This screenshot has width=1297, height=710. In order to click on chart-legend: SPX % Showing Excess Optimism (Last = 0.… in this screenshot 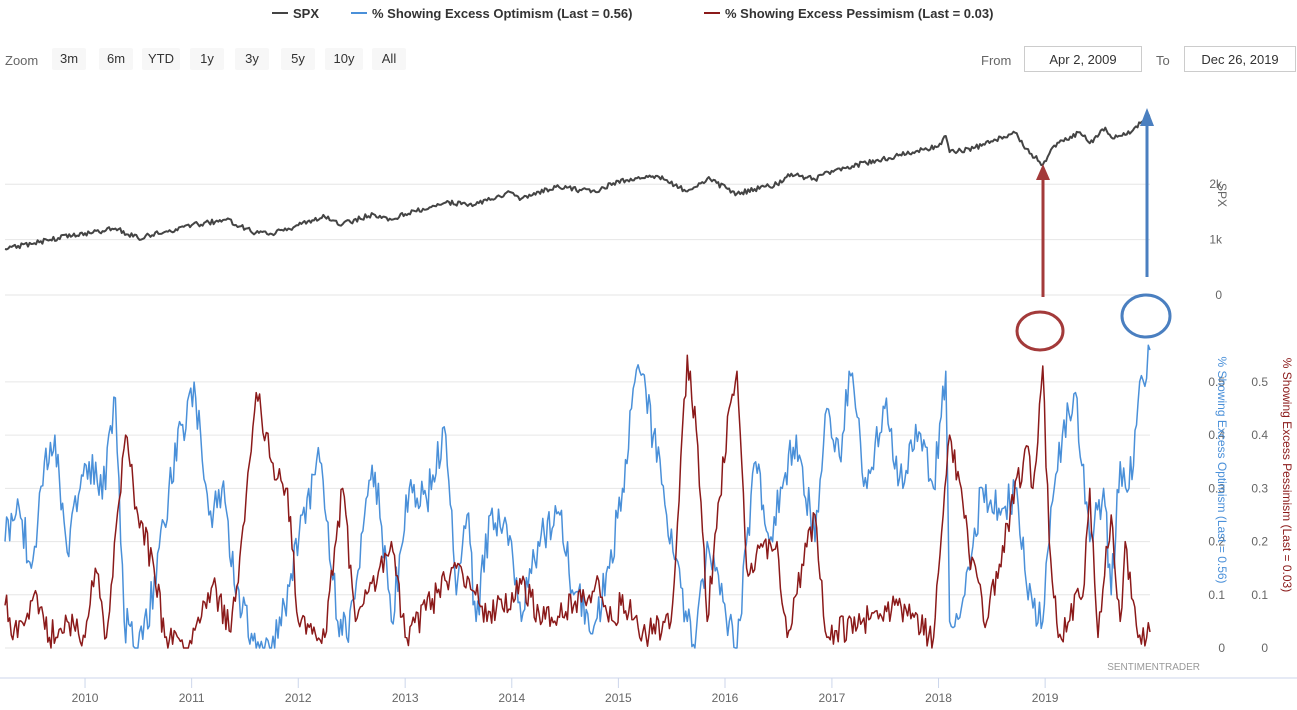, I will do `click(648, 16)`.